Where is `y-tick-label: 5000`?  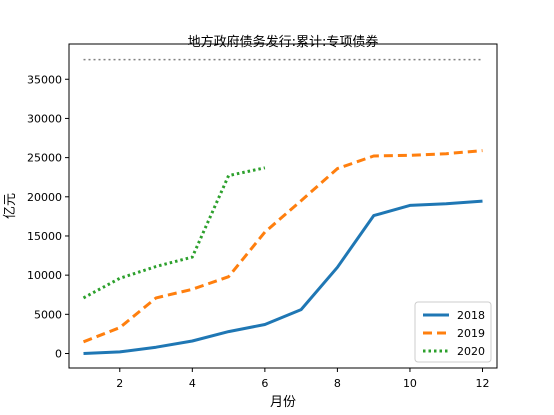 y-tick-label: 5000 is located at coordinates (48, 314).